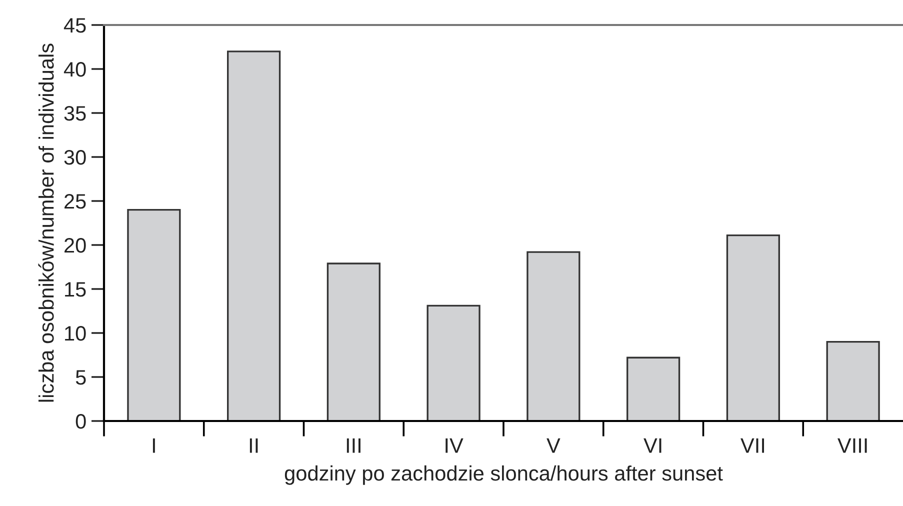 The height and width of the screenshot is (506, 903). Describe the element at coordinates (653, 445) in the screenshot. I see `x-tick-label: VI` at that location.